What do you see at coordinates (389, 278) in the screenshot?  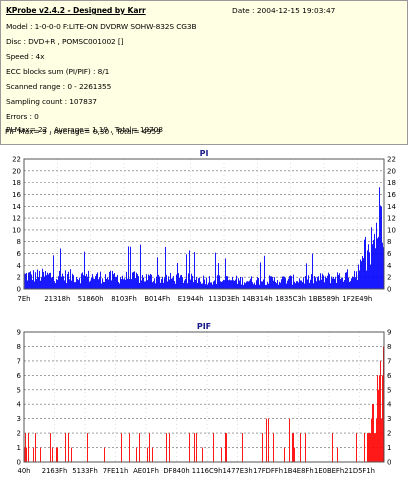 I see `y-tick-label-right: 2` at bounding box center [389, 278].